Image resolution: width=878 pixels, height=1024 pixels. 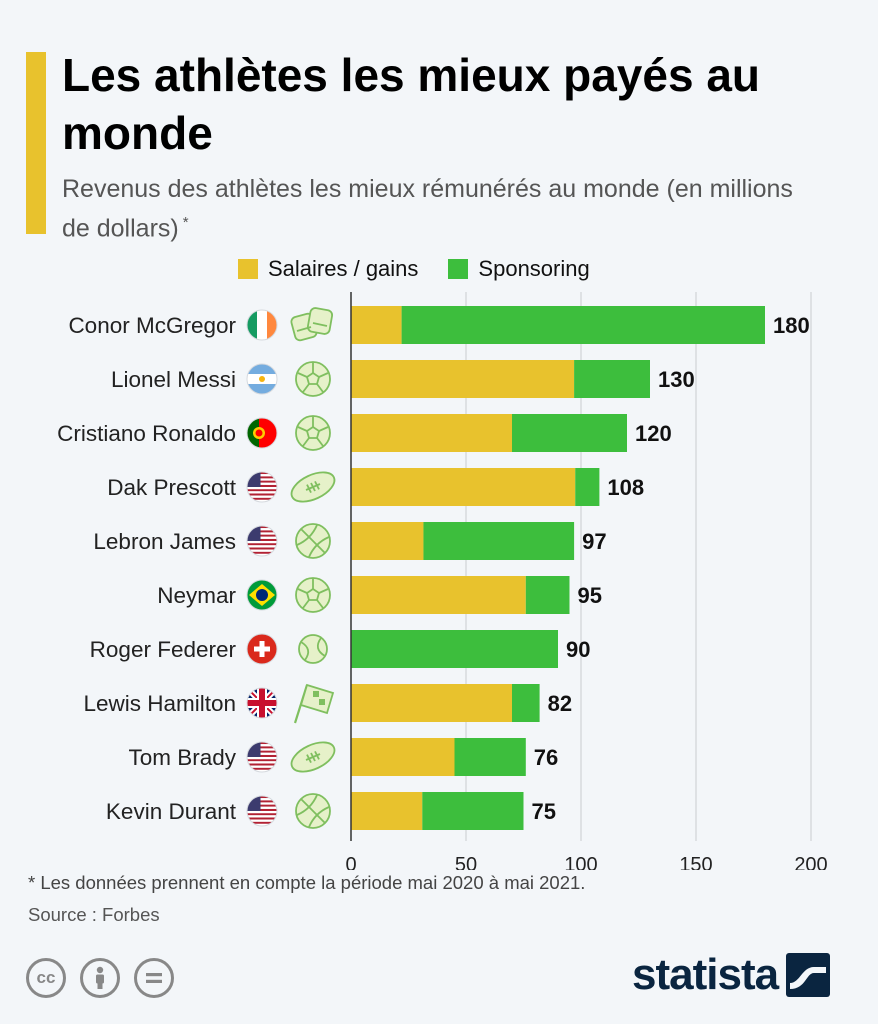 What do you see at coordinates (196, 595) in the screenshot?
I see `category-label: Neymar` at bounding box center [196, 595].